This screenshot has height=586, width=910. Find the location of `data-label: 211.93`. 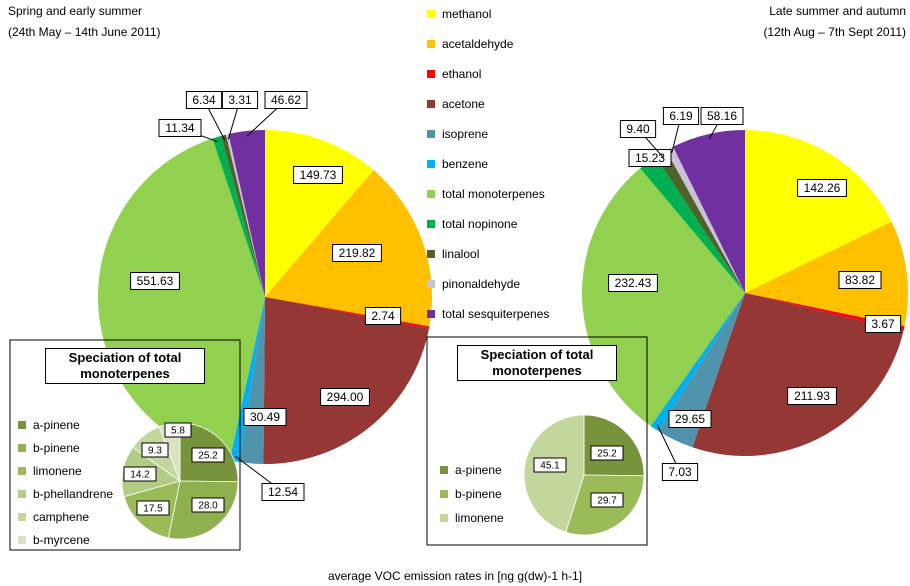

data-label: 211.93 is located at coordinates (812, 396).